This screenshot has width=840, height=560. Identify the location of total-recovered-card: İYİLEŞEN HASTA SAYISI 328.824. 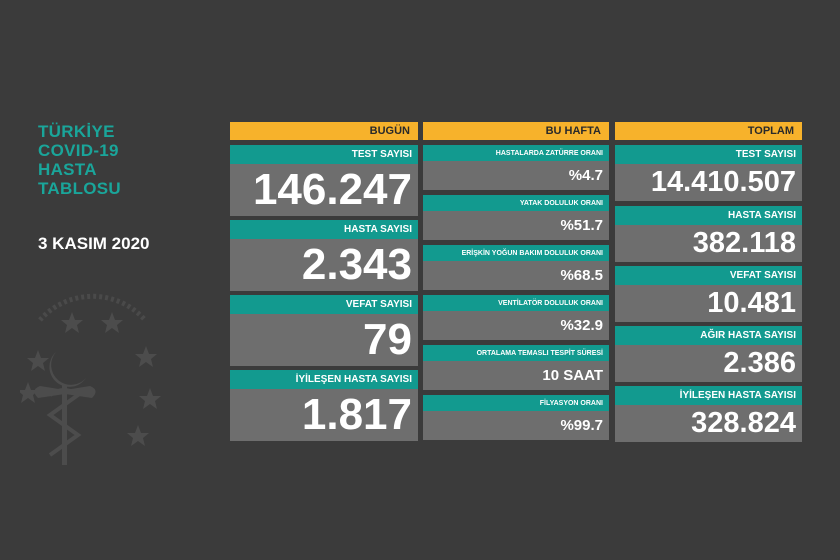
(708, 414).